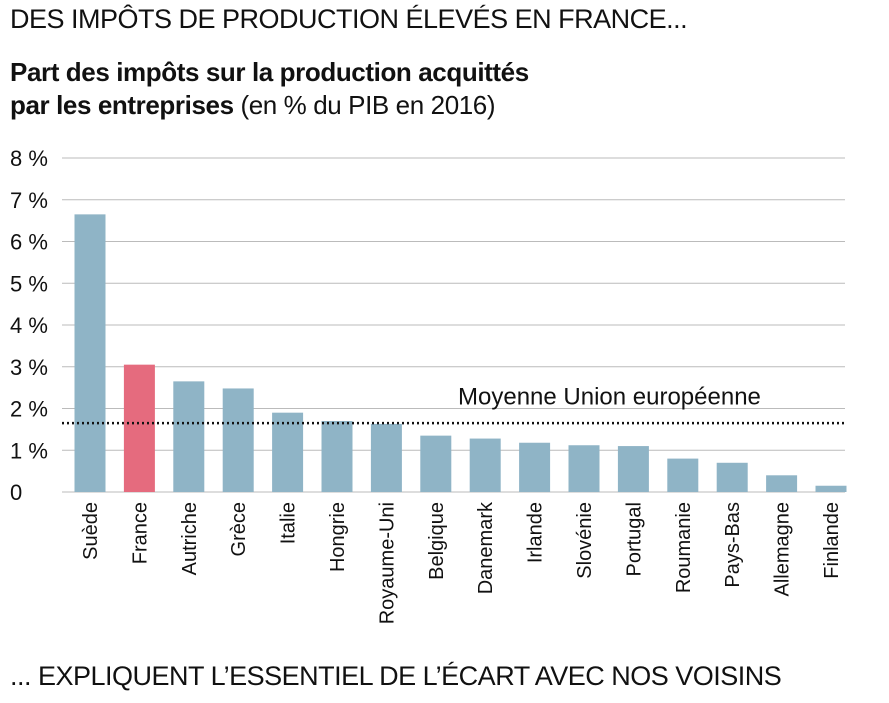  I want to click on bar-su-de, so click(90, 353).